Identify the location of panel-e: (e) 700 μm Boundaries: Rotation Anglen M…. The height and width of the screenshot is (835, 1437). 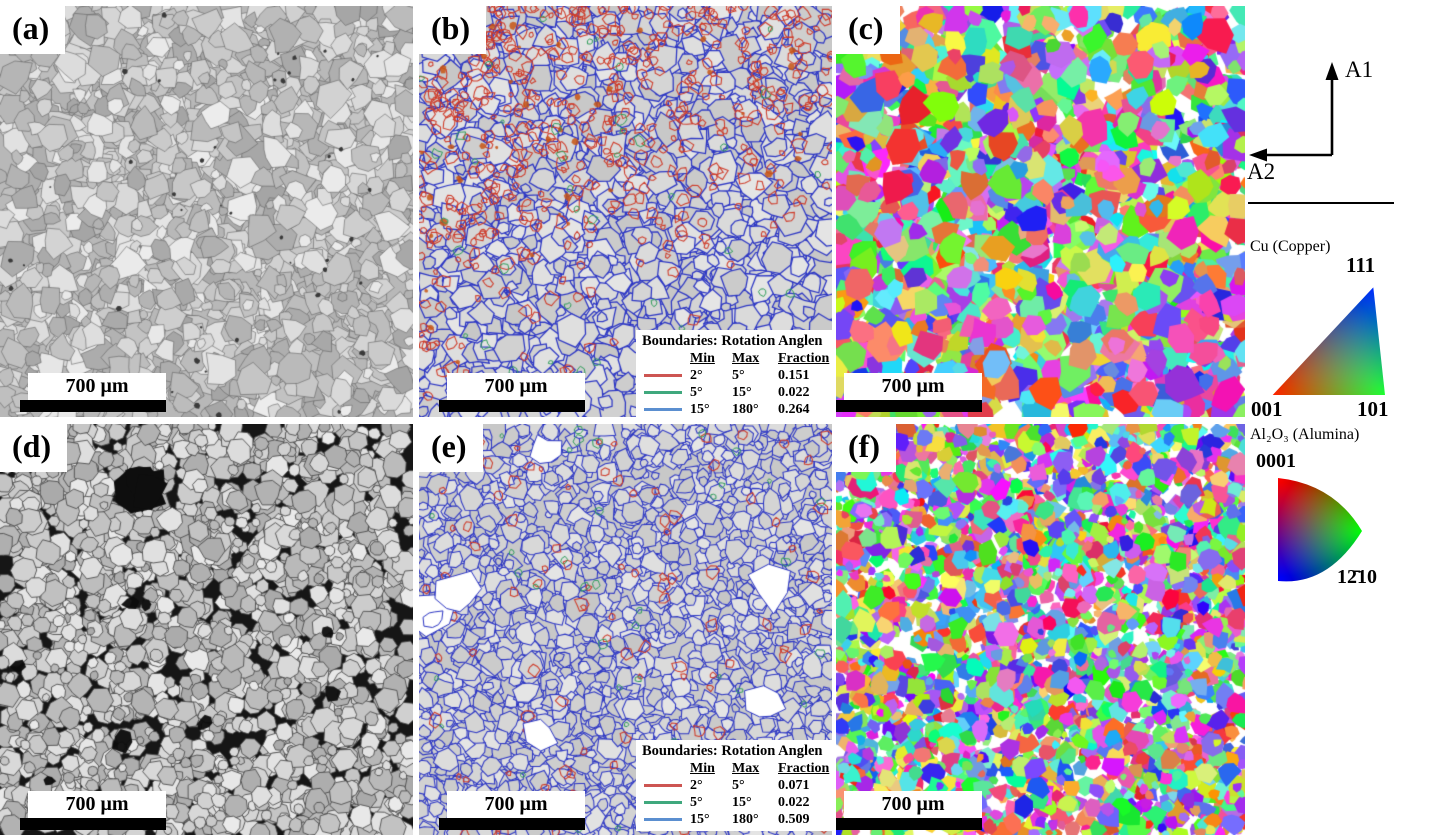
(625, 629).